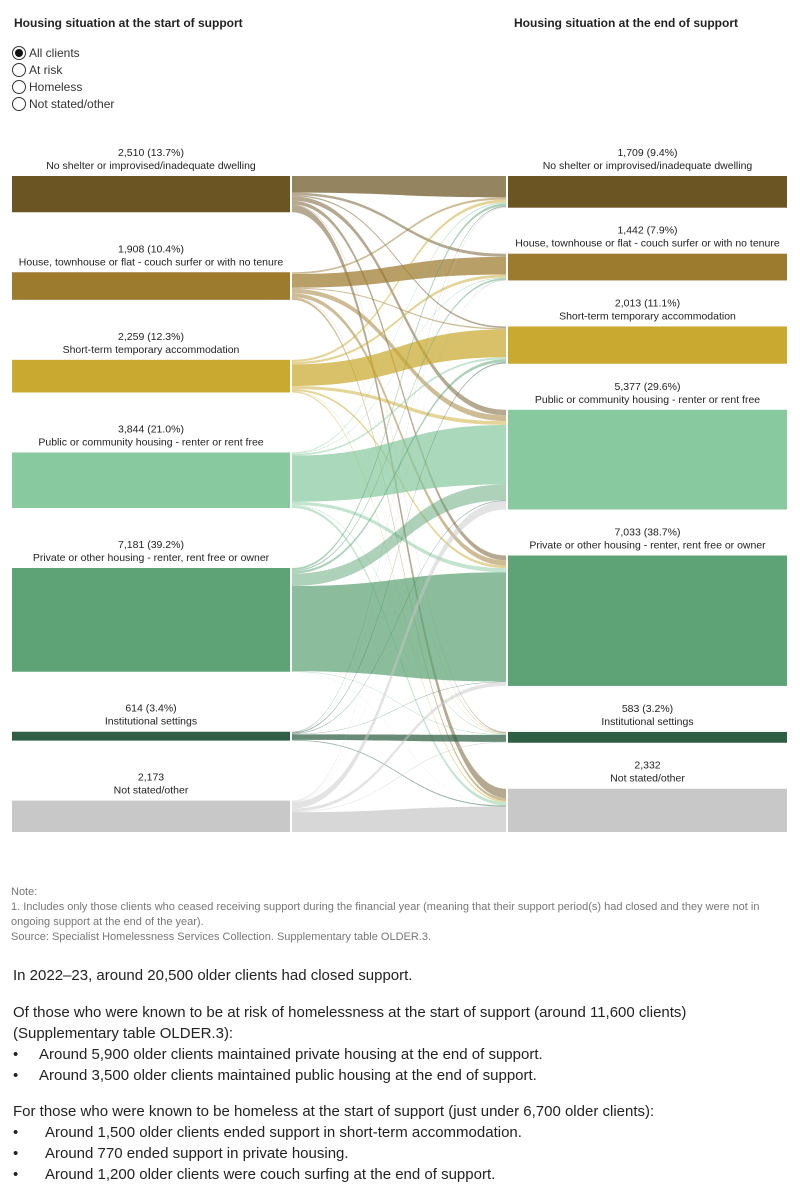  Describe the element at coordinates (626, 23) in the screenshot. I see `end-heading: Housing situation at the end of support` at that location.